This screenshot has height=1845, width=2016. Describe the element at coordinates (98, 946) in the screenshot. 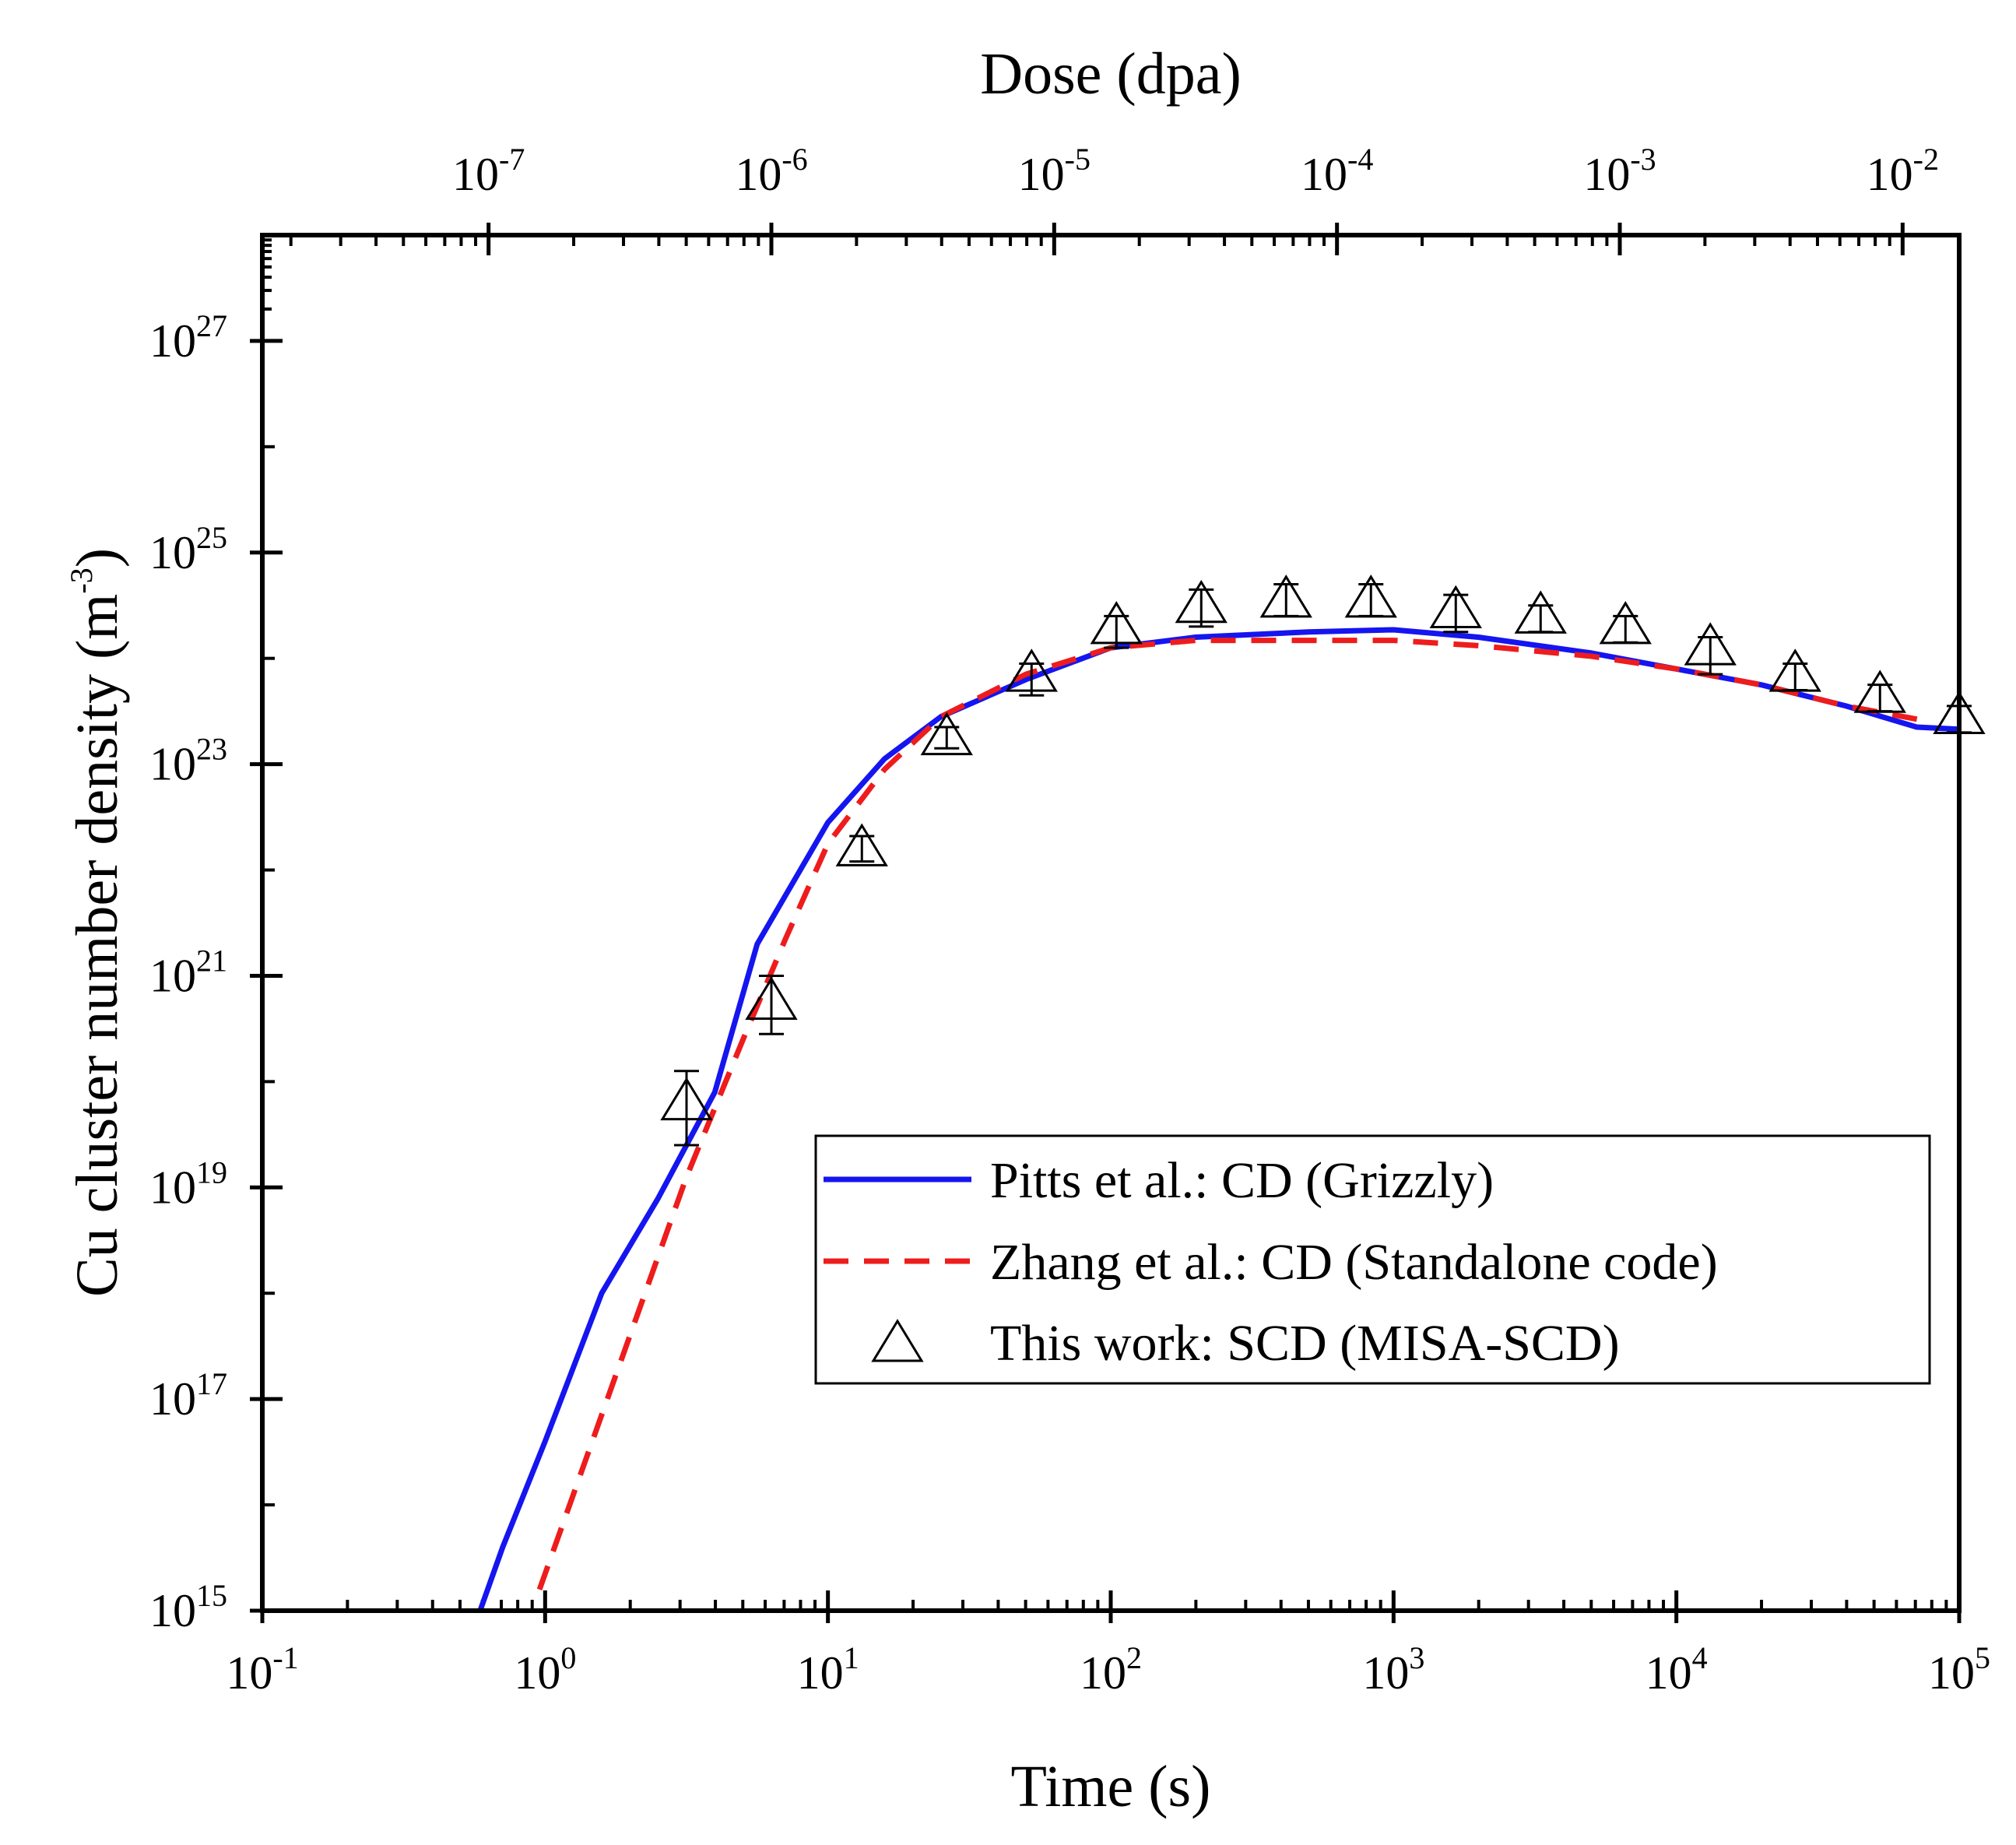

I see `y-axis-title-base: Cu cluster number density (m` at that location.